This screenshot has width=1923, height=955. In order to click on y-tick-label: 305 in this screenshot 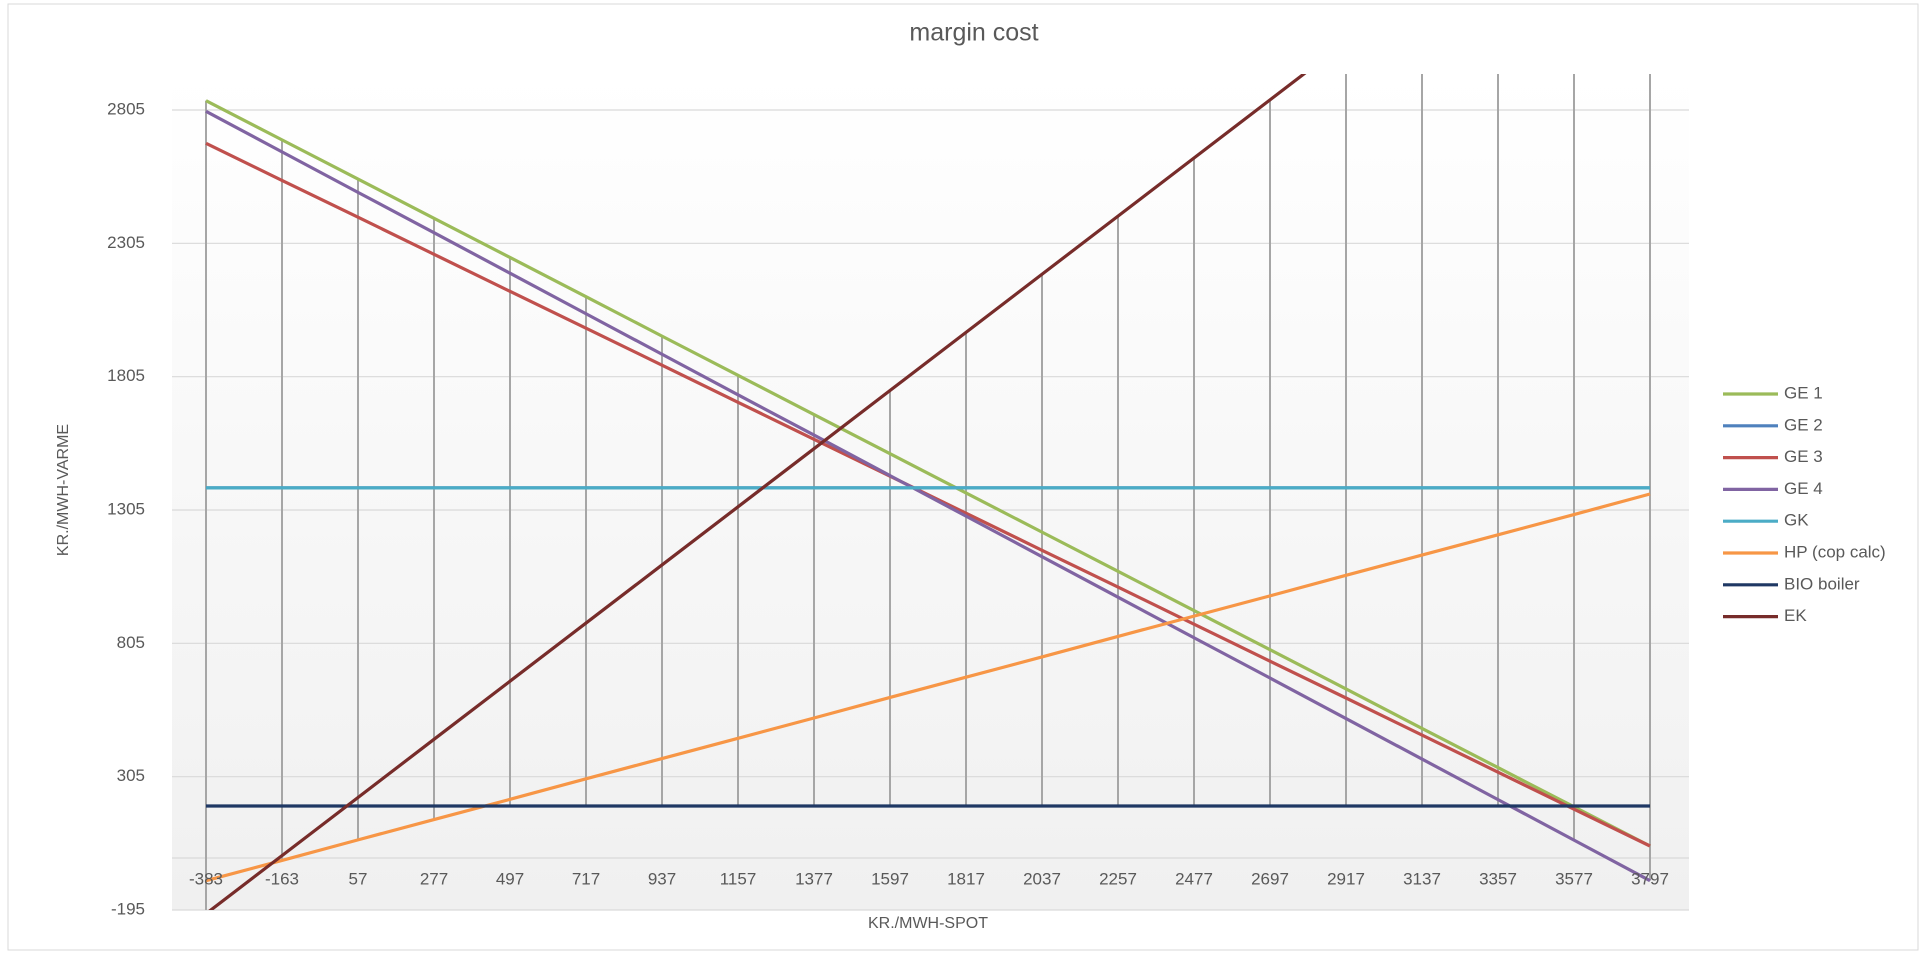, I will do `click(131, 775)`.